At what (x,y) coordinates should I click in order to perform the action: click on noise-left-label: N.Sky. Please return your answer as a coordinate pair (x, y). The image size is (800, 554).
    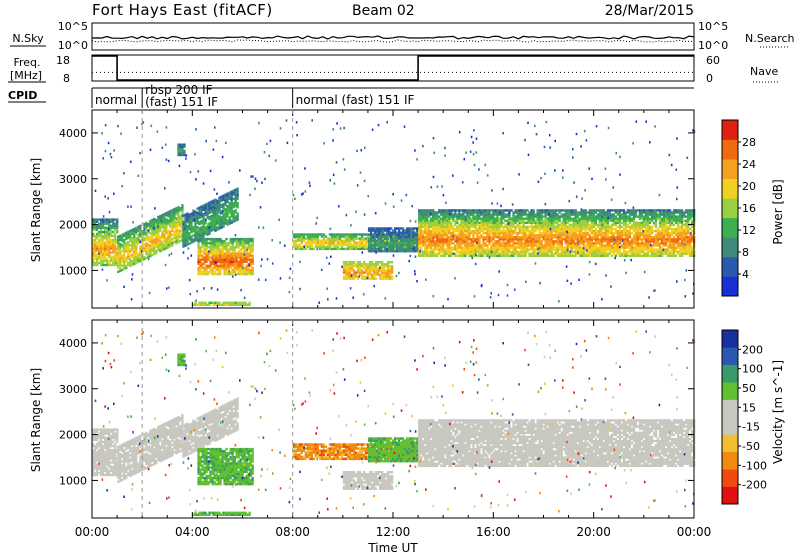
    Looking at the image, I should click on (28, 38).